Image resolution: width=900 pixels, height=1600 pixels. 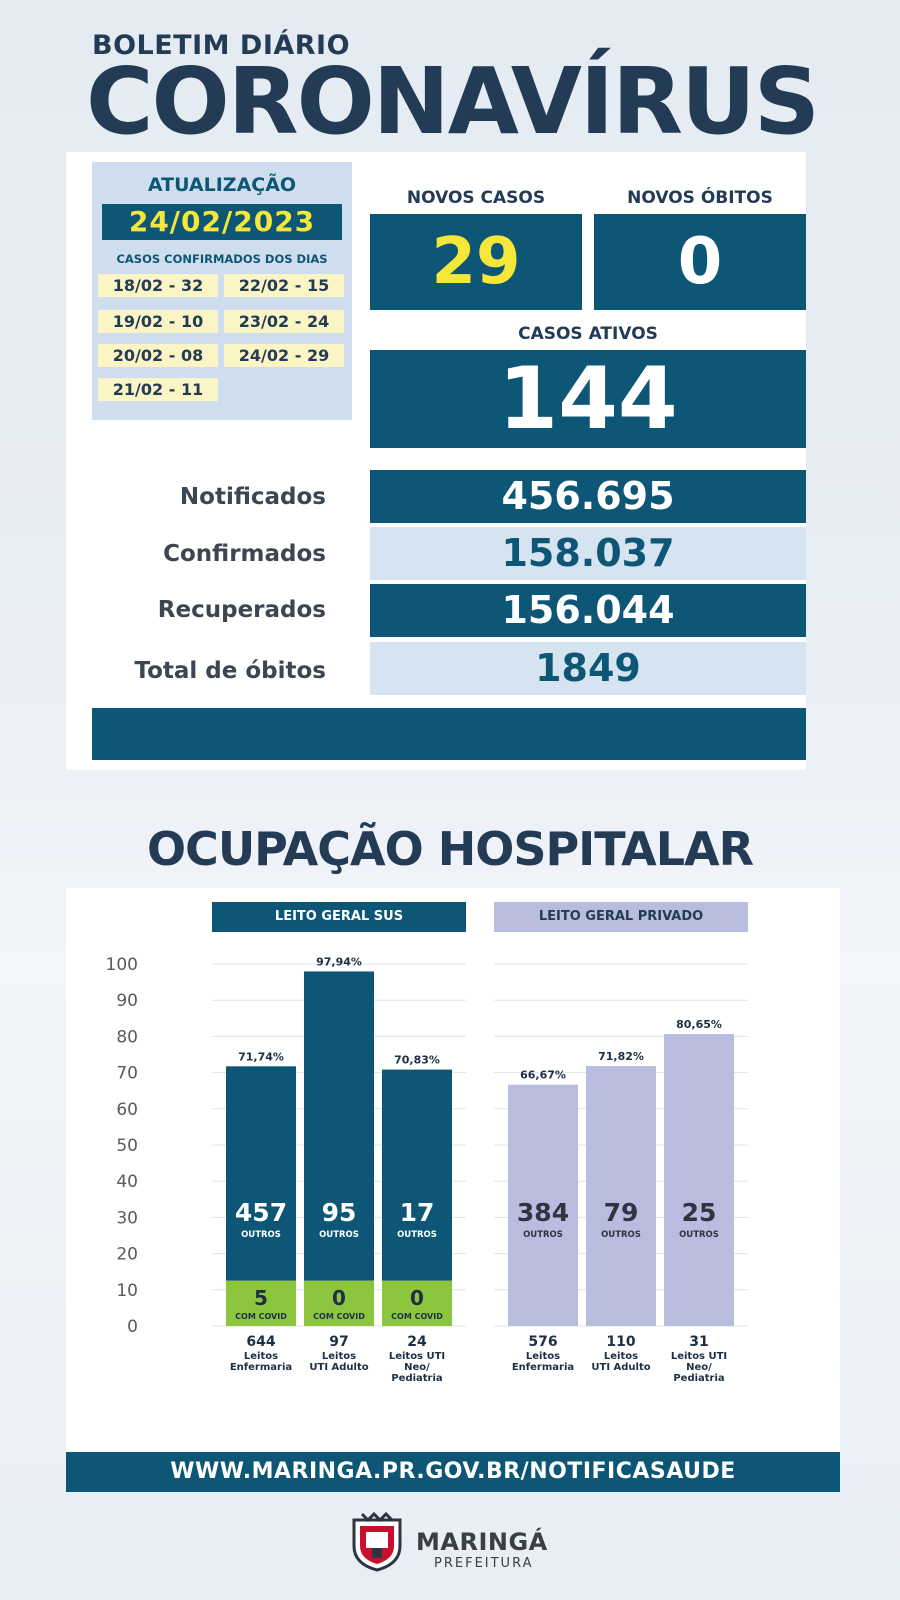 What do you see at coordinates (284, 285) in the screenshot?
I see `day-chip: 22/02 - 15` at bounding box center [284, 285].